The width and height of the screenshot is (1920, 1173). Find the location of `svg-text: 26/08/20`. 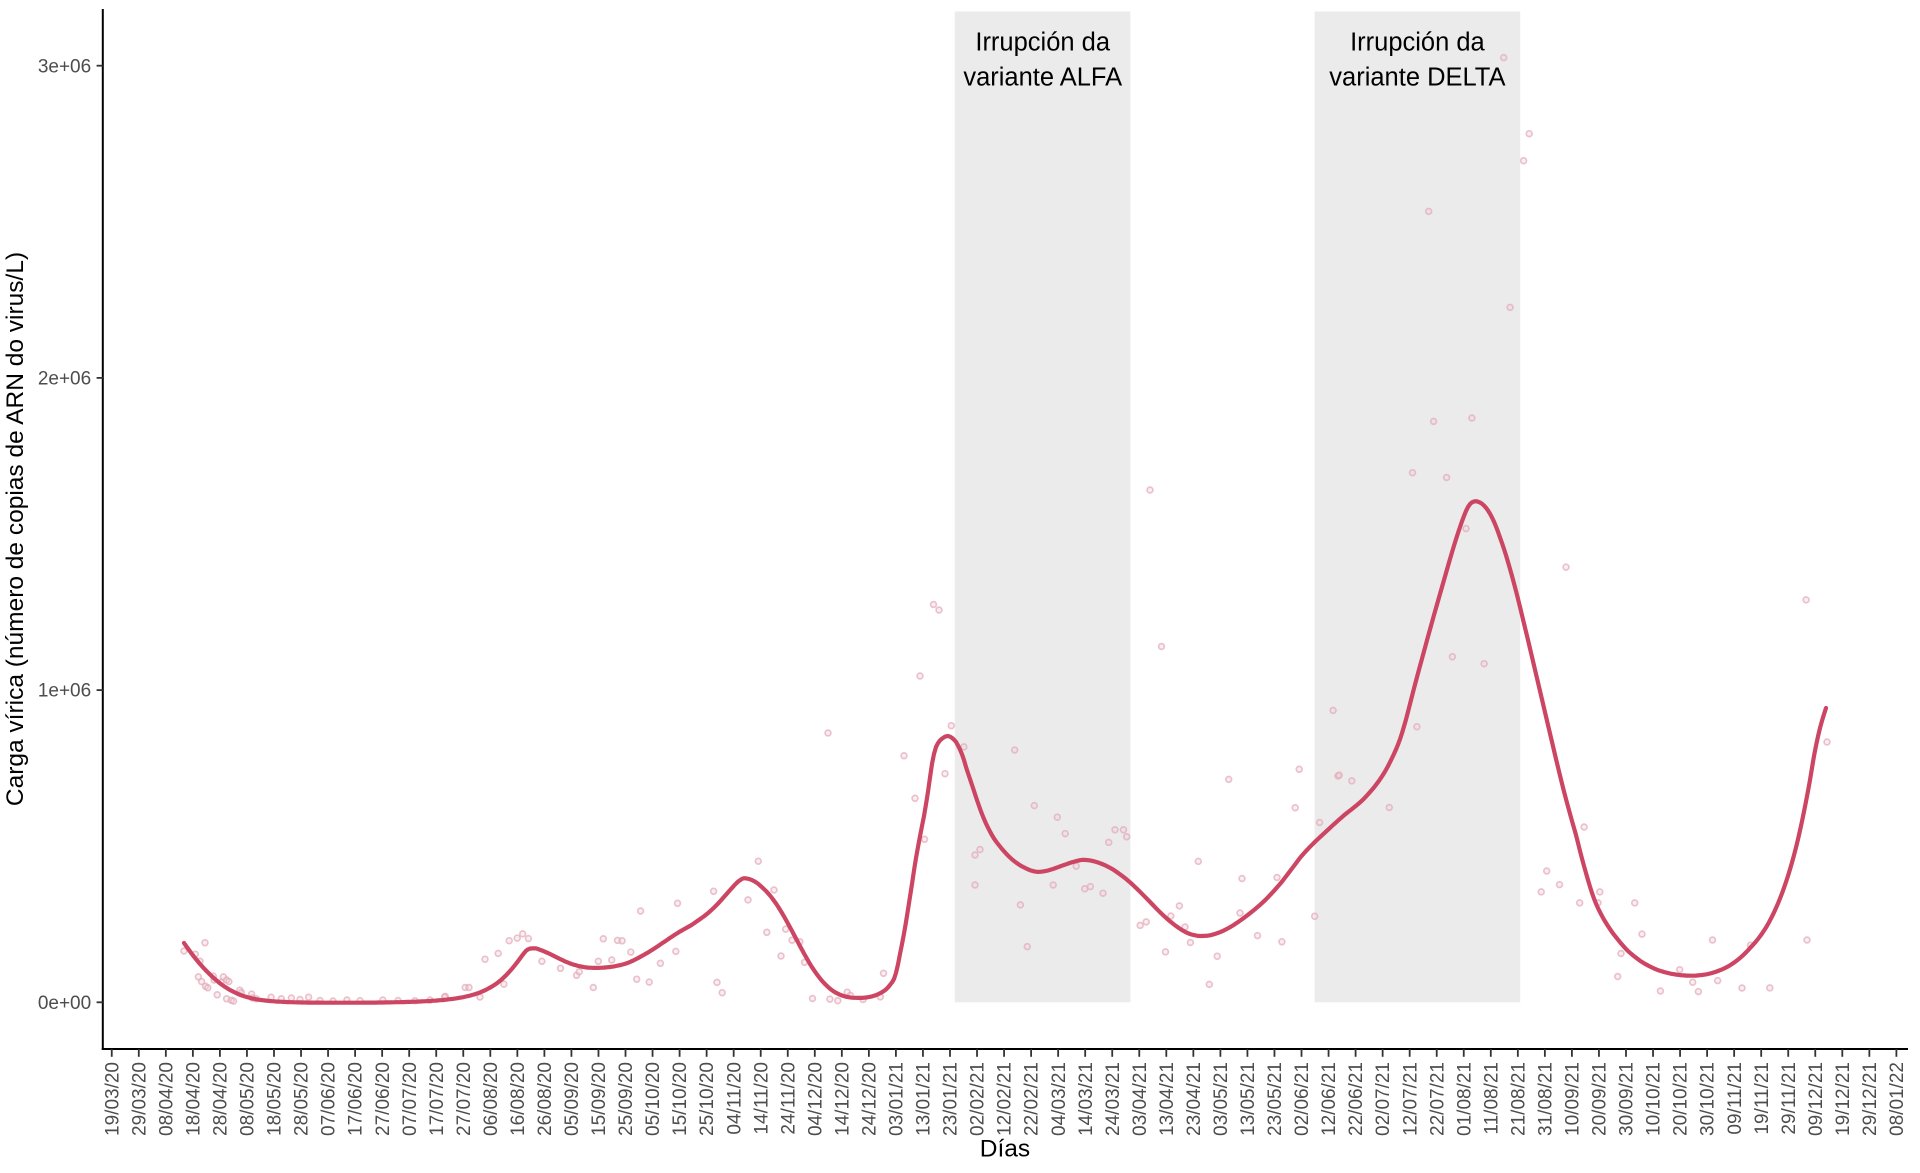

svg-text: 26/08/20 is located at coordinates (545, 1099).